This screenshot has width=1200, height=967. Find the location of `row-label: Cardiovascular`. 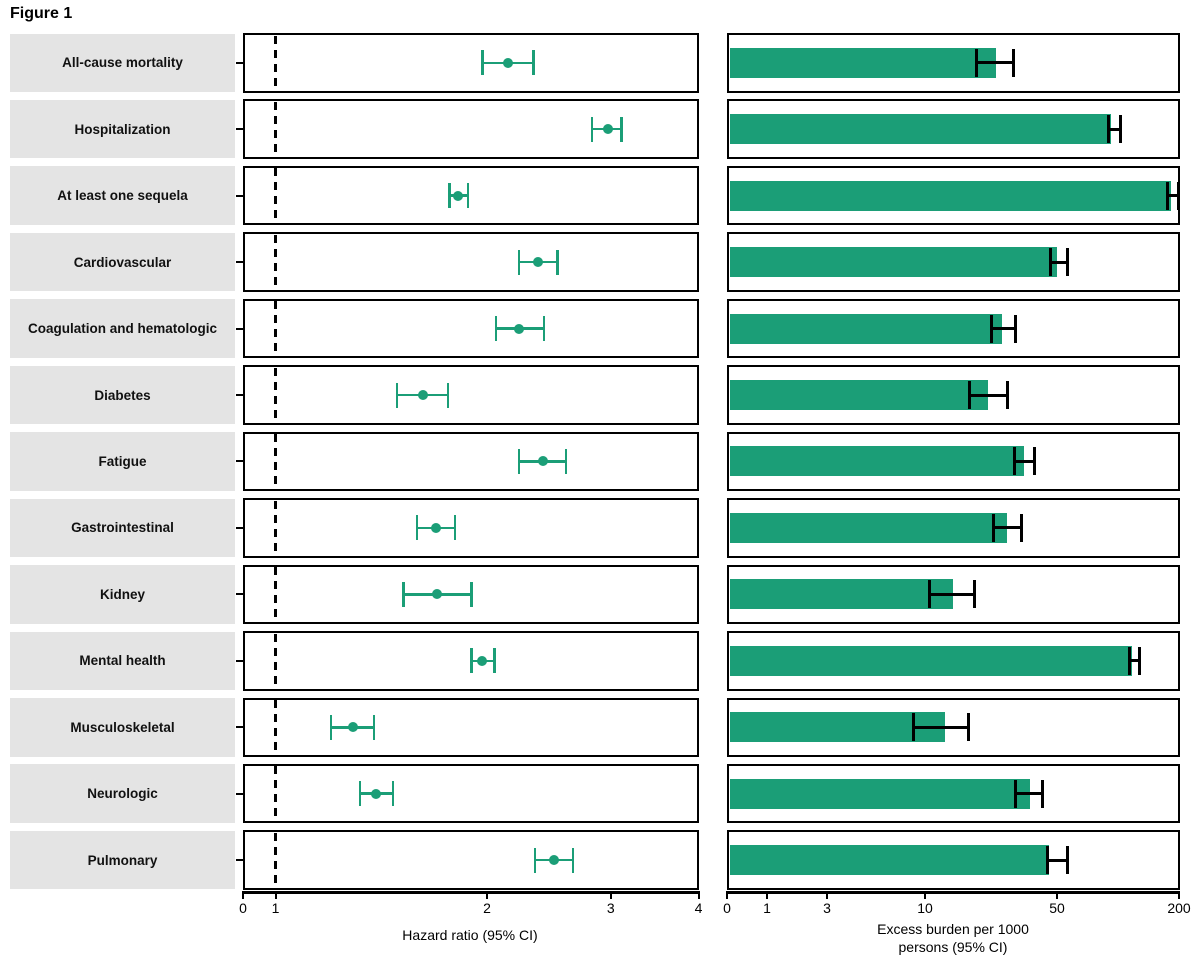

row-label: Cardiovascular is located at coordinates (122, 262).